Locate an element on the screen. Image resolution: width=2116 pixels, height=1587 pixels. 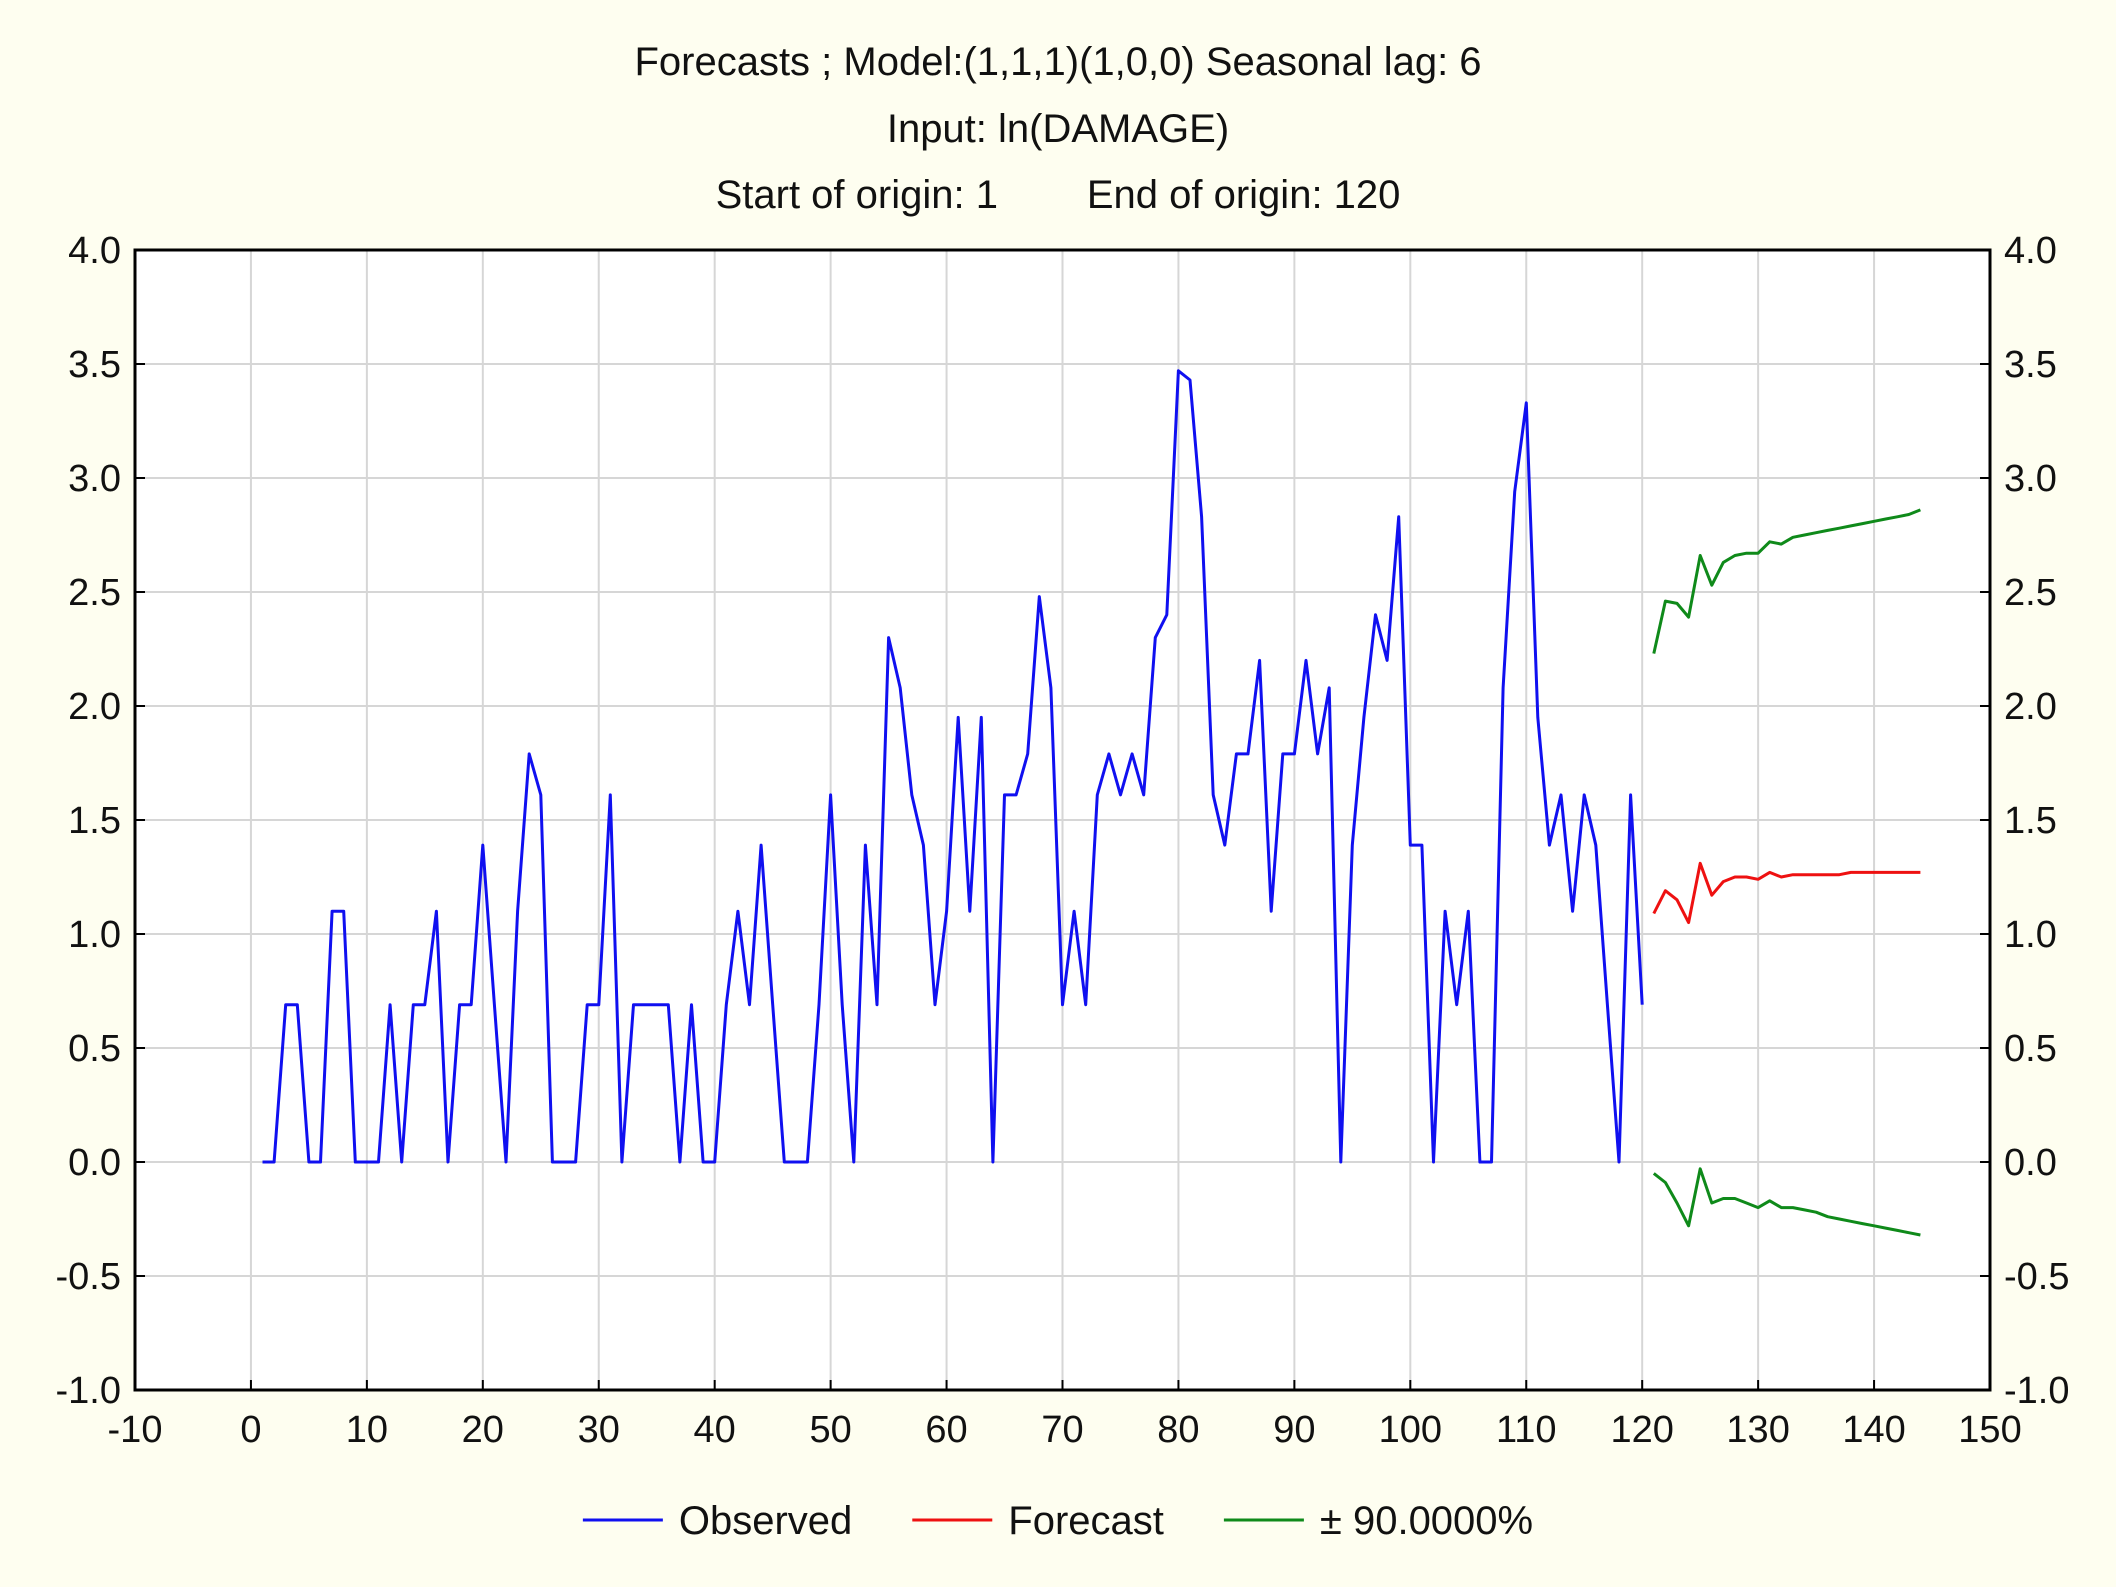
y-tick-label-left: 1.0 is located at coordinates (94, 935).